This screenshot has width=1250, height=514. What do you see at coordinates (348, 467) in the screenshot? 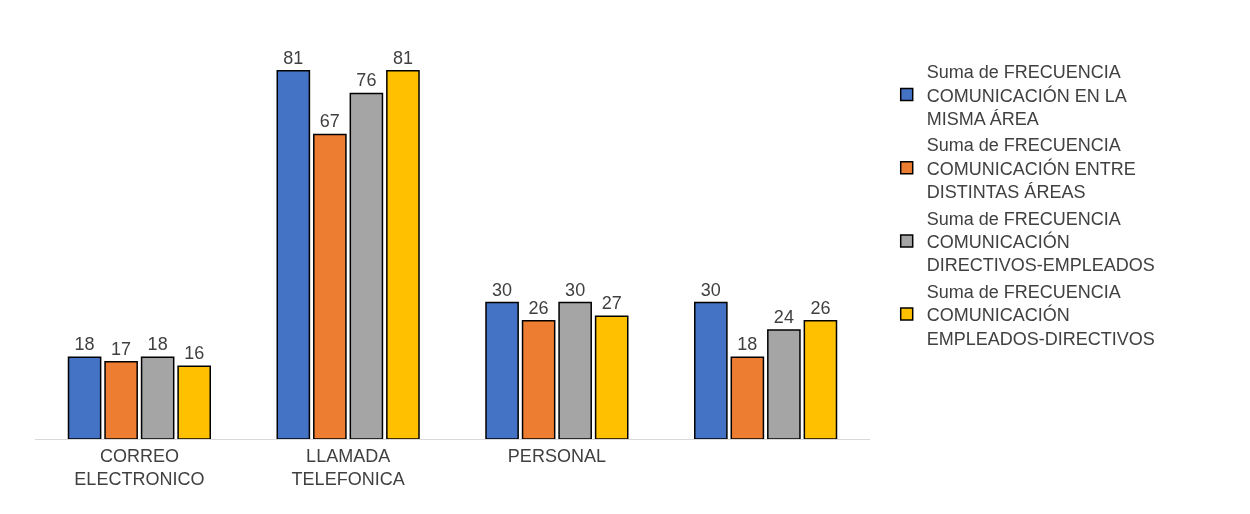
I see `x-tick-label: LLAMADA TELEFONICA` at bounding box center [348, 467].